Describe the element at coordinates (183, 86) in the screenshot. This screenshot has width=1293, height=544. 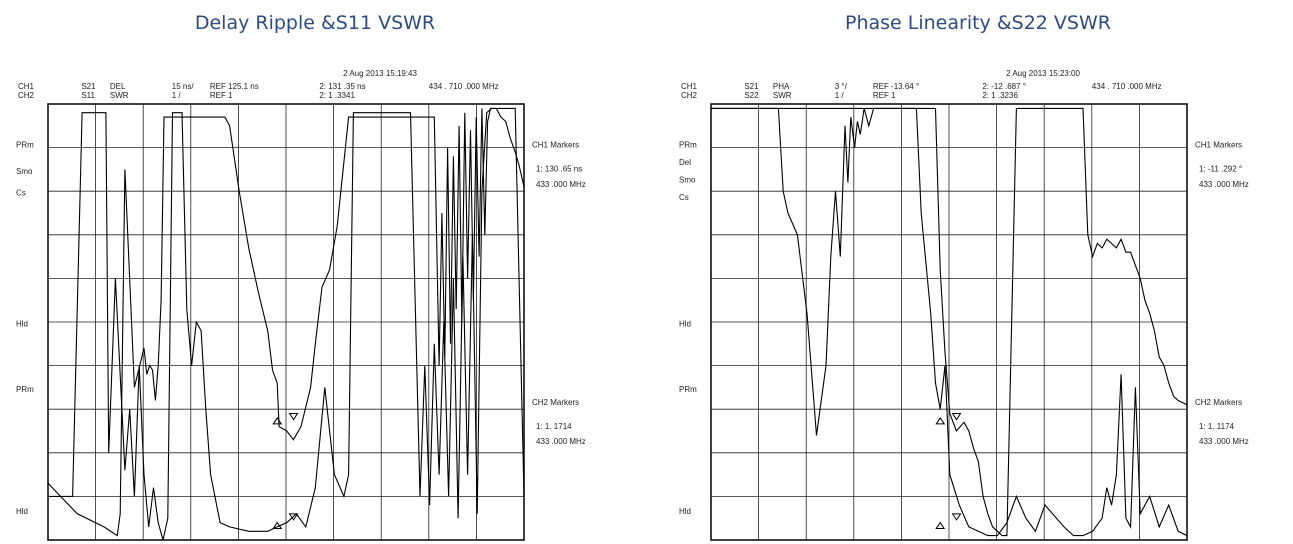
I see `header-row1-cell: 15 ns/` at that location.